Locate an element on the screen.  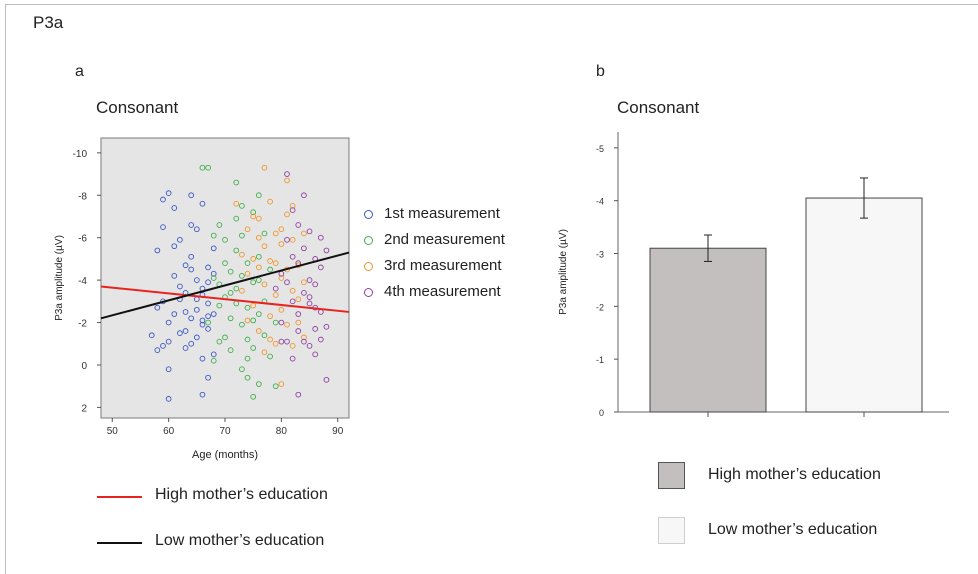
legend-label-m1: 1st measurement is located at coordinates (442, 213).